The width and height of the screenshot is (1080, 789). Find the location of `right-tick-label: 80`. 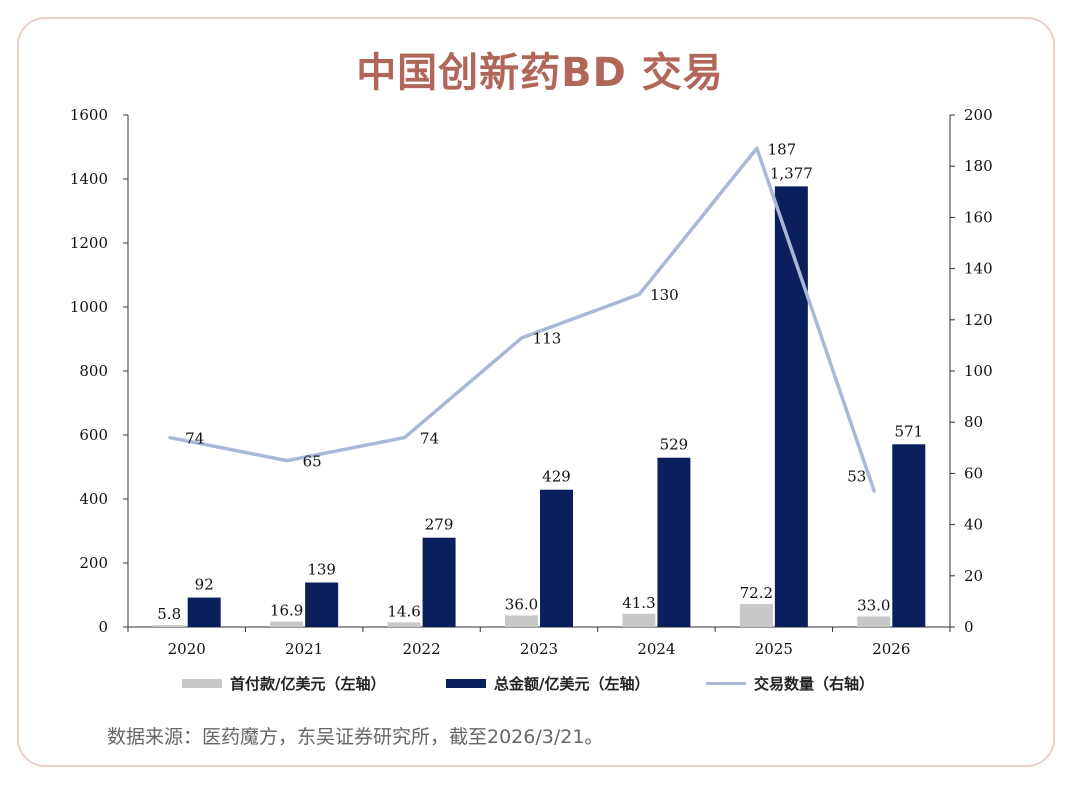

right-tick-label: 80 is located at coordinates (973, 422).